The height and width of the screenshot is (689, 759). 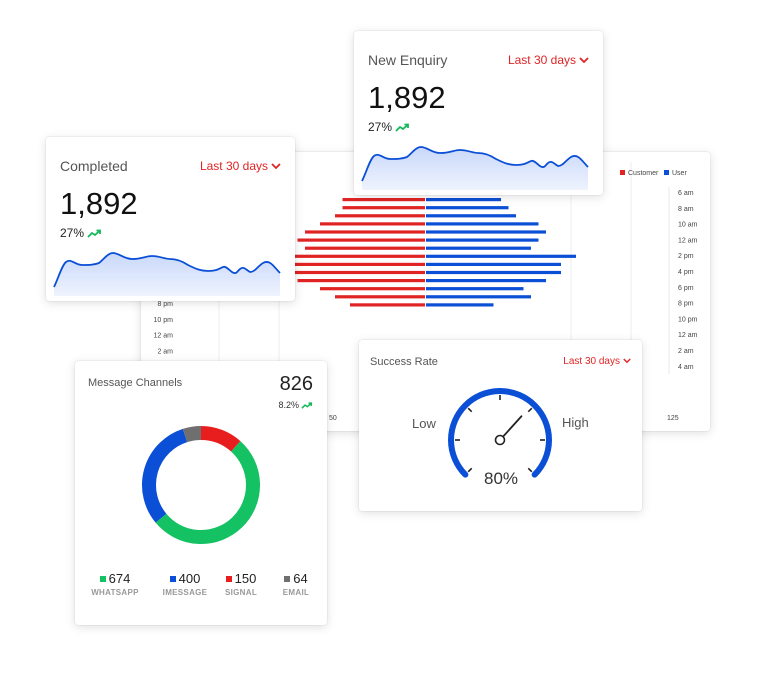 I want to click on time-label: 2 pm, so click(x=686, y=256).